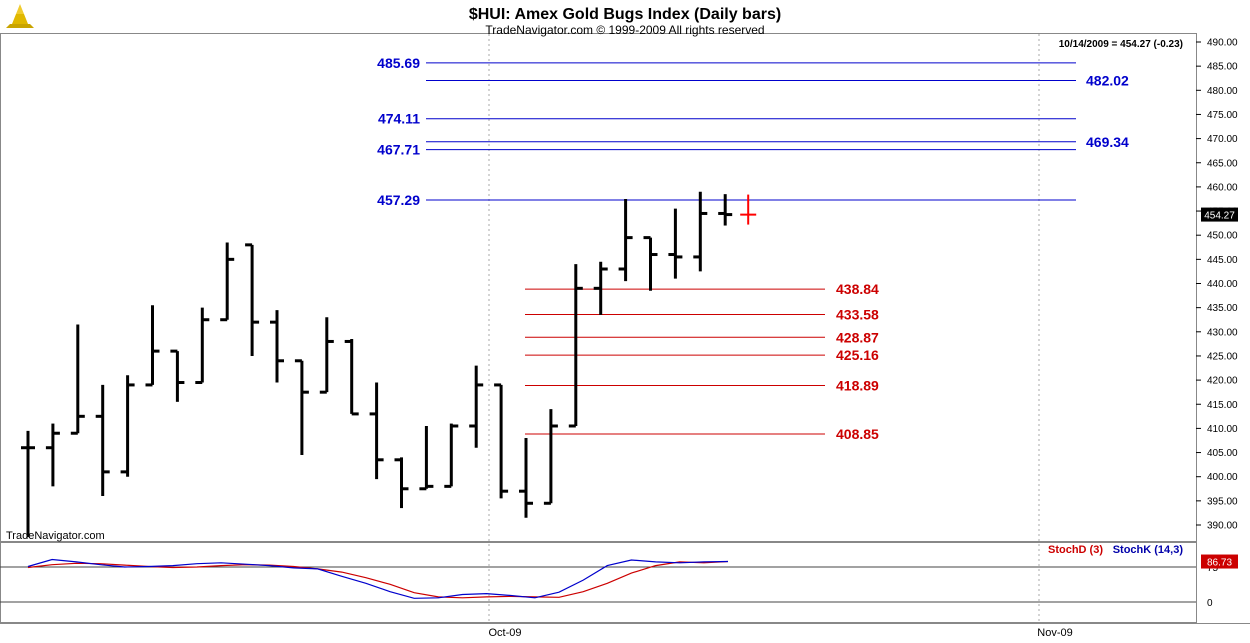  Describe the element at coordinates (857, 315) in the screenshot. I see `level-label: 433.58` at that location.